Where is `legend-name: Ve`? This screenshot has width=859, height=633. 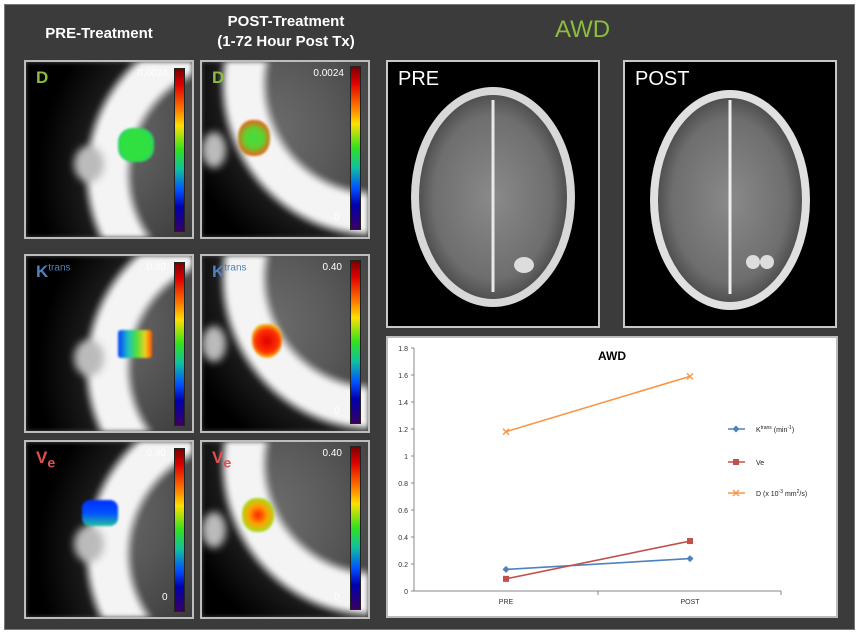 legend-name: Ve is located at coordinates (760, 463).